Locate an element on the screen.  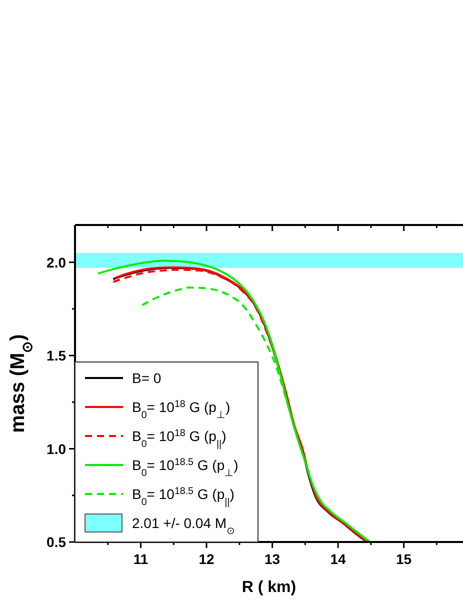
legend-label: B$_{0}$= 10$^{18}$ G (p$_{⊥}$) is located at coordinates (181, 409).